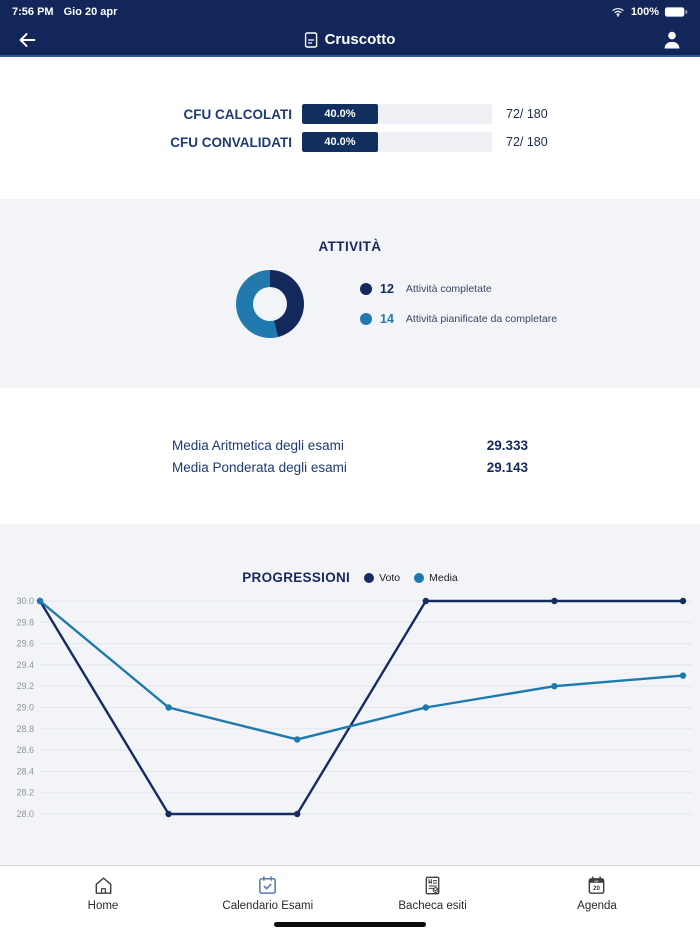 This screenshot has height=934, width=700. Describe the element at coordinates (90, 12) in the screenshot. I see `status-date: Gio 20 apr` at that location.